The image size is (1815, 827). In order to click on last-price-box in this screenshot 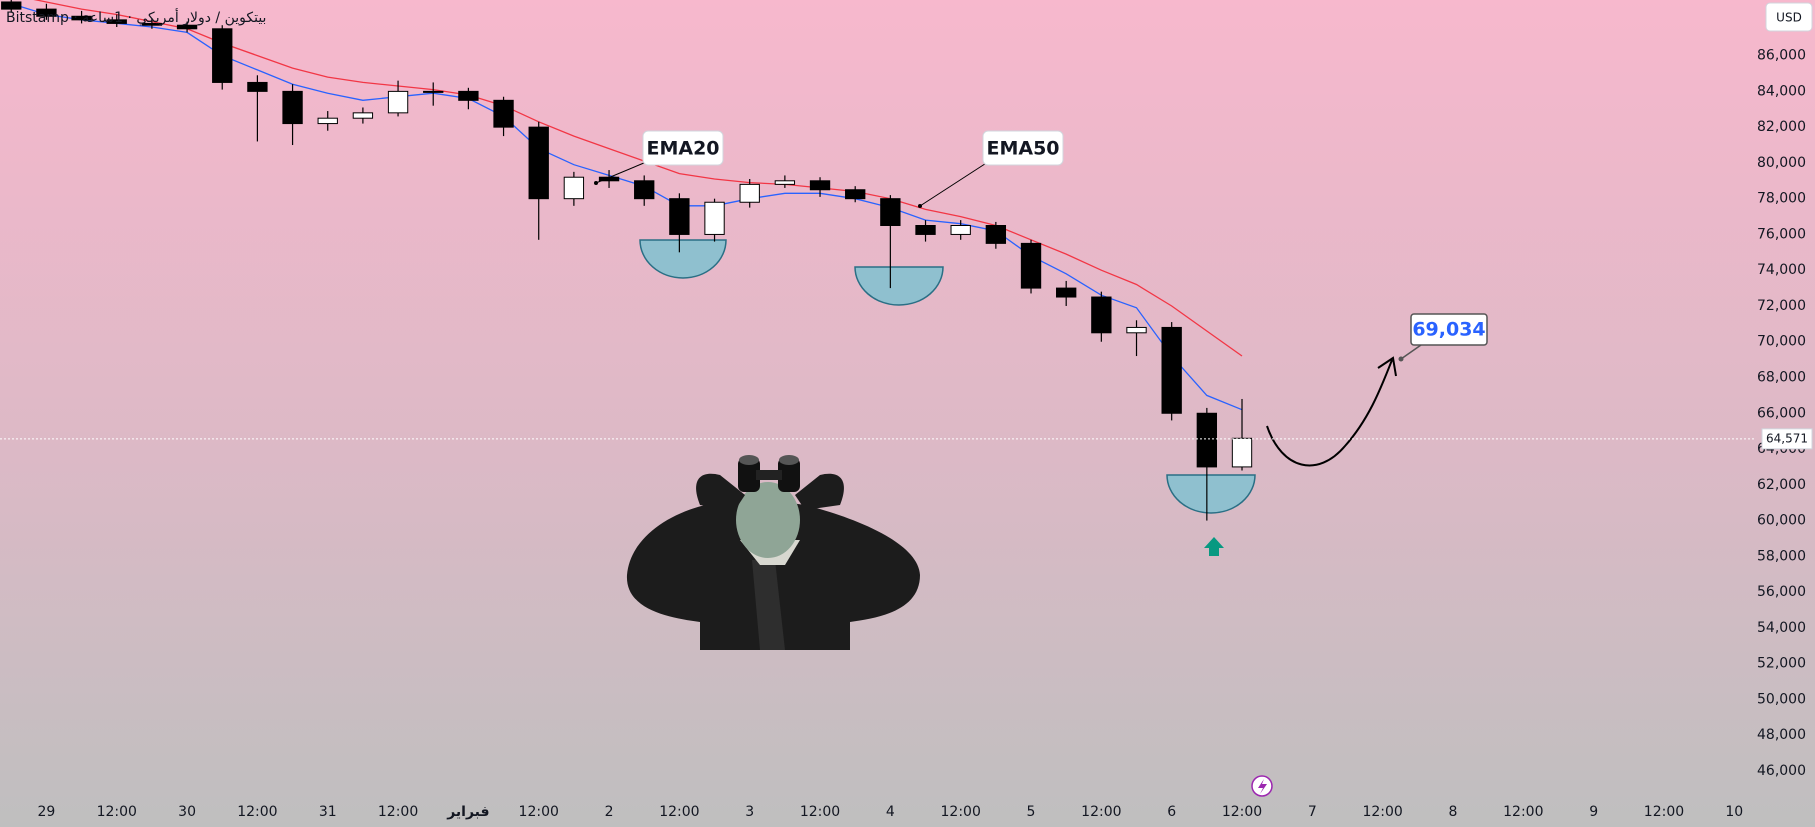, I will do `click(1787, 439)`.